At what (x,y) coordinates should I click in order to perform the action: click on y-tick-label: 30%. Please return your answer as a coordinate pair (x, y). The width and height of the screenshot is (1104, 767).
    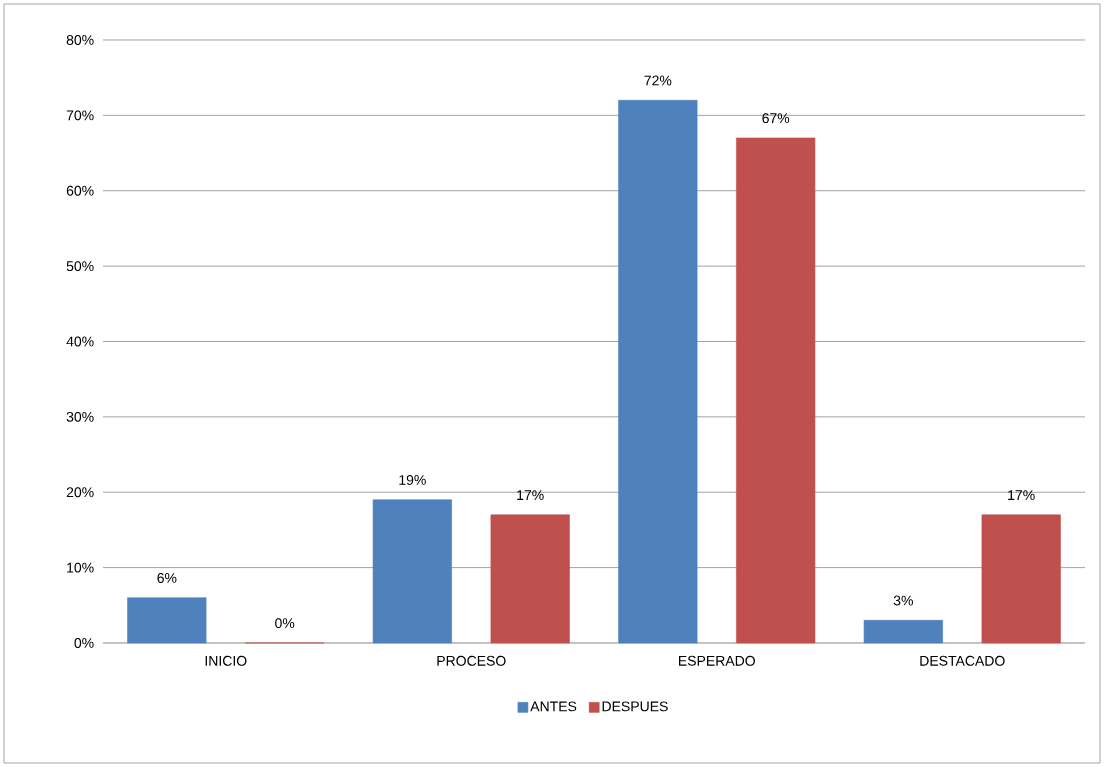
    Looking at the image, I should click on (80, 416).